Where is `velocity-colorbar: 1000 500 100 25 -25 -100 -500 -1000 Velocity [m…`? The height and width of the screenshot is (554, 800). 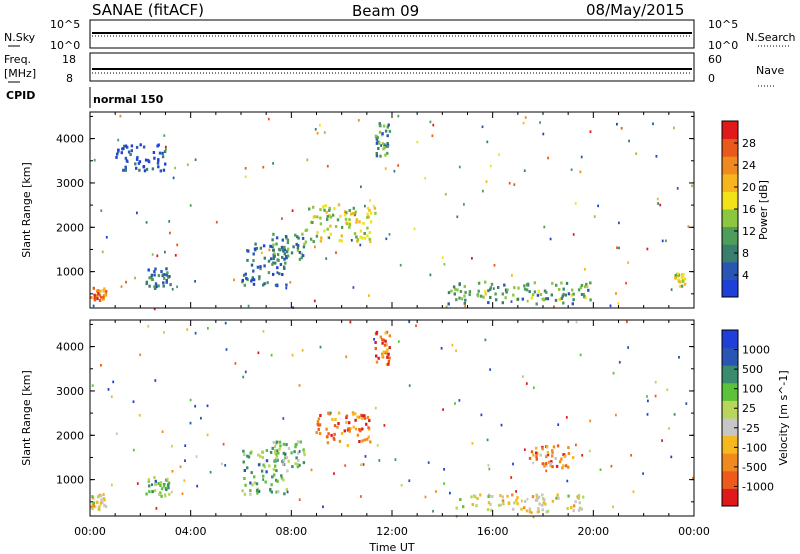 velocity-colorbar: 1000 500 100 25 -25 -100 -500 -1000 Velocity [m… is located at coordinates (755, 418).